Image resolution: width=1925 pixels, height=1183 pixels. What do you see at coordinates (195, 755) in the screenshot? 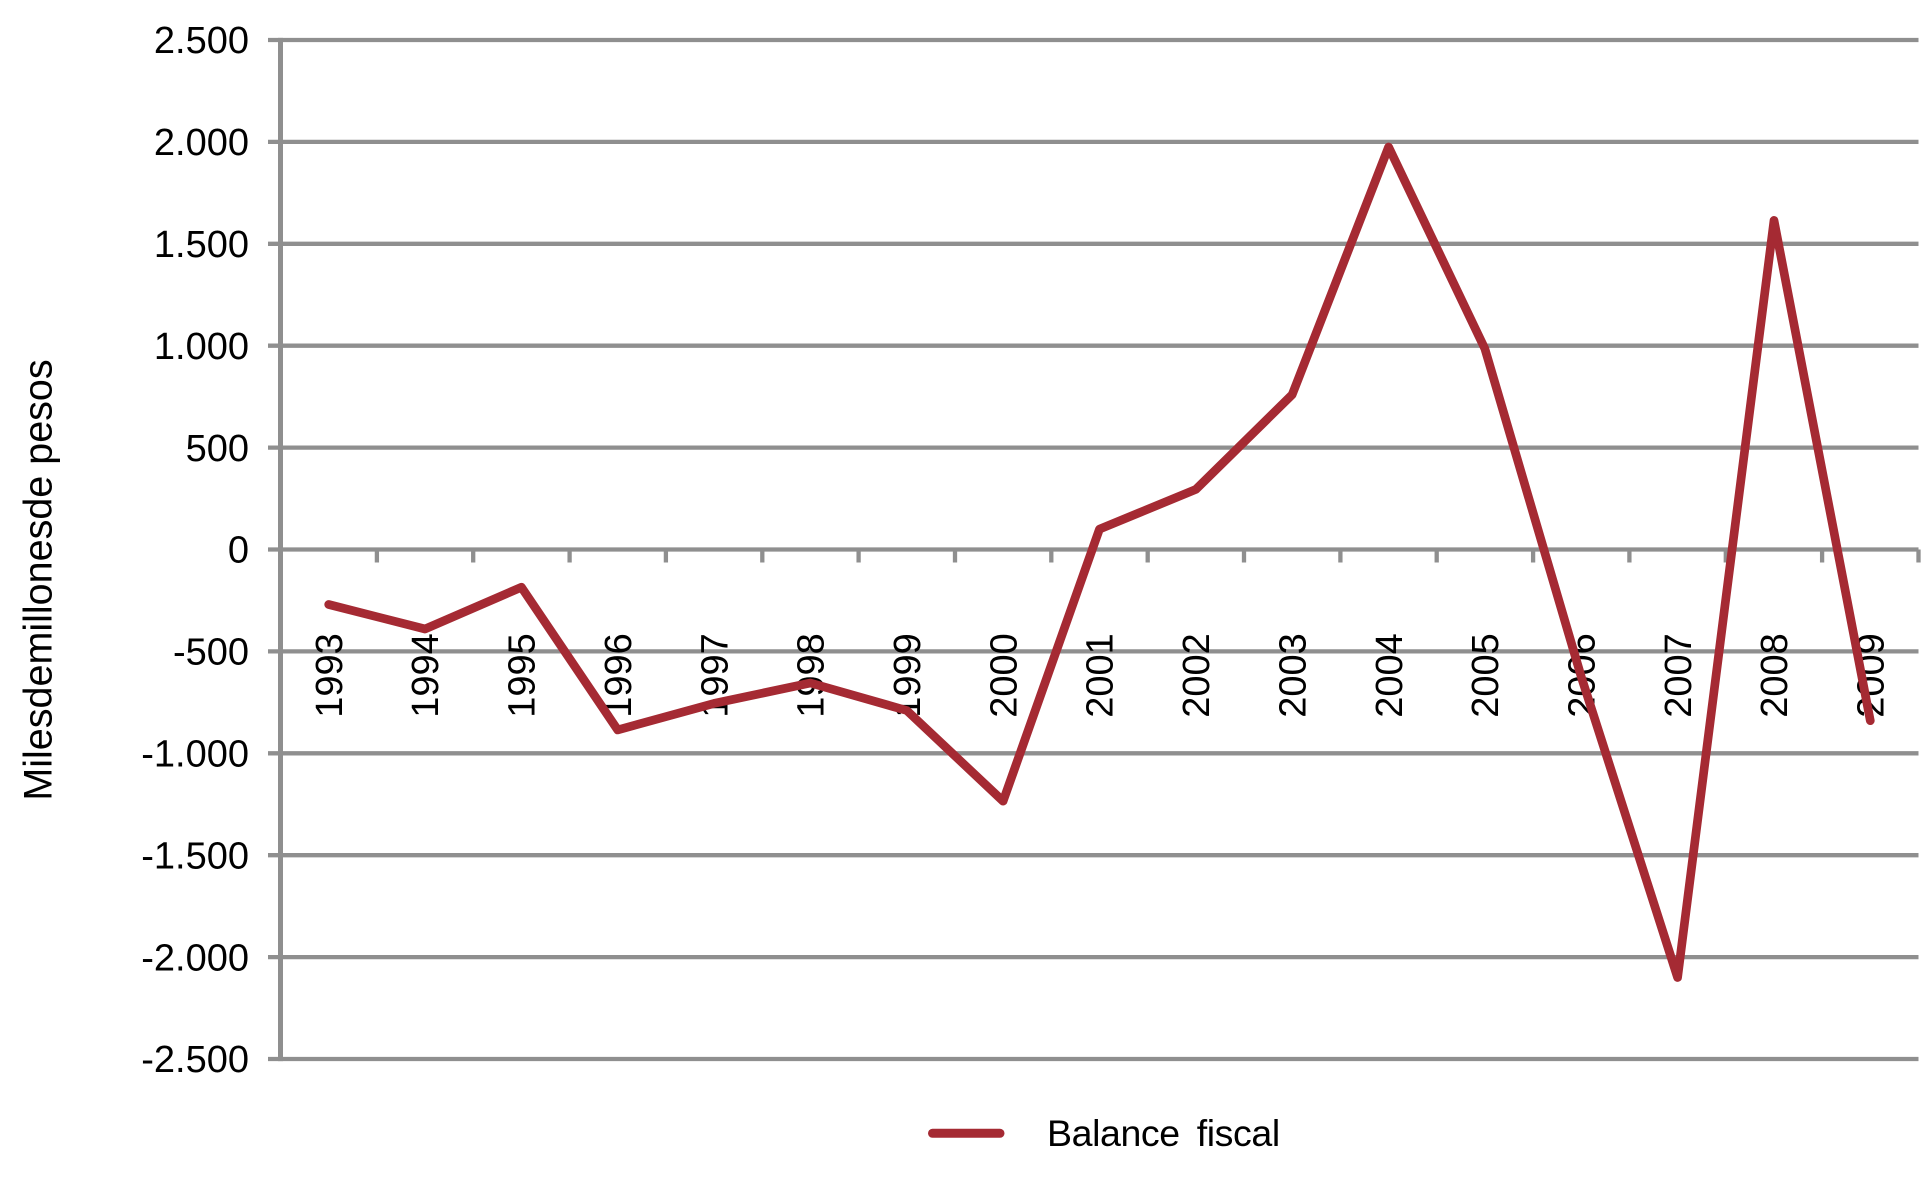
I see `svg-text: -1.000` at bounding box center [195, 755].